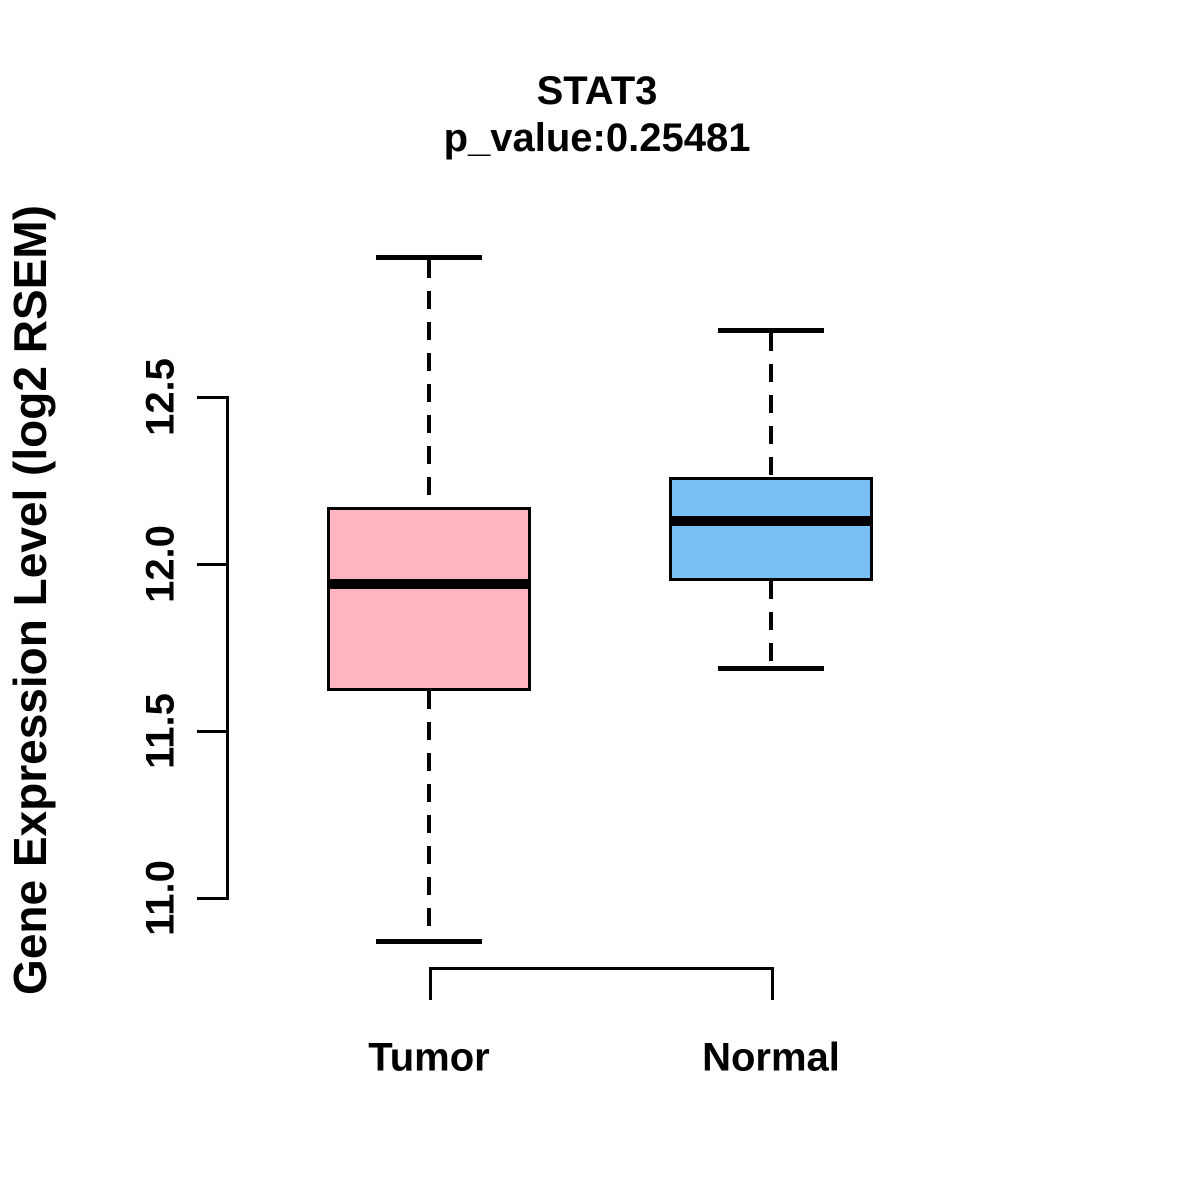 The image size is (1200, 1200). I want to click on tumor-lower-whisker-cap, so click(429, 942).